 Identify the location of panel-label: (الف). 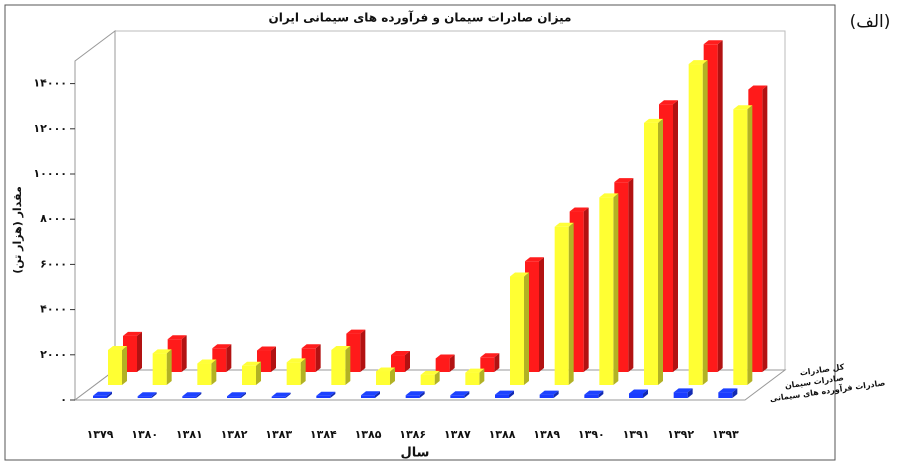
(870, 22).